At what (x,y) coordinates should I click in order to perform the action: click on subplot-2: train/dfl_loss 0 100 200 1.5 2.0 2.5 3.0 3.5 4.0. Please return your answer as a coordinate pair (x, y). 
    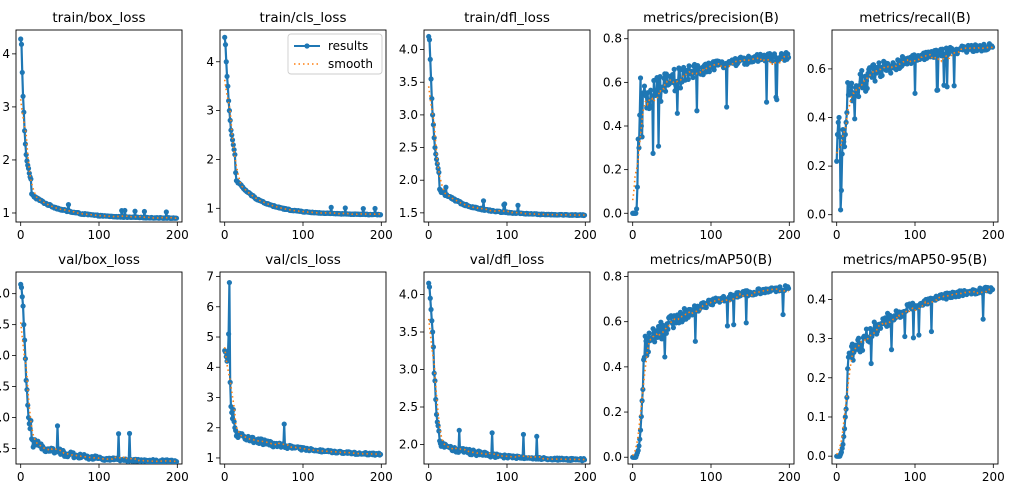
    Looking at the image, I should click on (498, 126).